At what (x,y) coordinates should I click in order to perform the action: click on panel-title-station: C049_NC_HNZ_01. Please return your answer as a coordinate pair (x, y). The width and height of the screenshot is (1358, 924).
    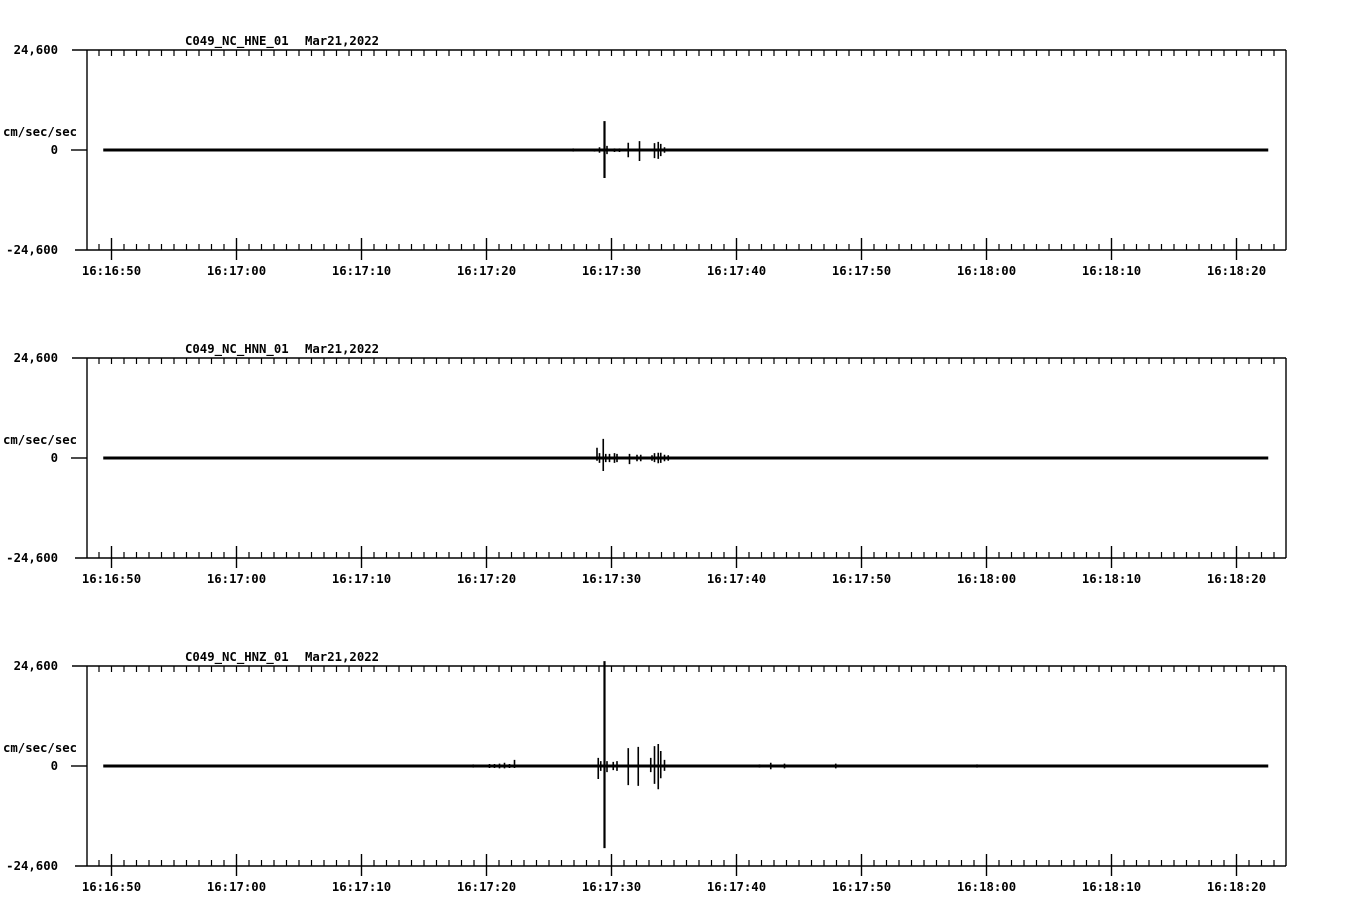
    Looking at the image, I should click on (237, 657).